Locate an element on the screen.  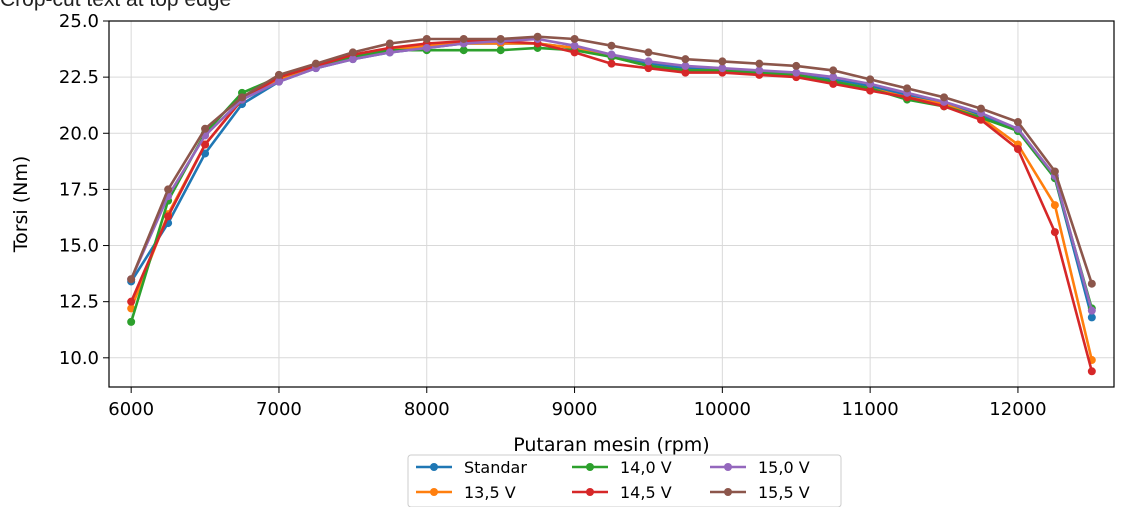
x-tick-label: 8000 is located at coordinates (427, 409).